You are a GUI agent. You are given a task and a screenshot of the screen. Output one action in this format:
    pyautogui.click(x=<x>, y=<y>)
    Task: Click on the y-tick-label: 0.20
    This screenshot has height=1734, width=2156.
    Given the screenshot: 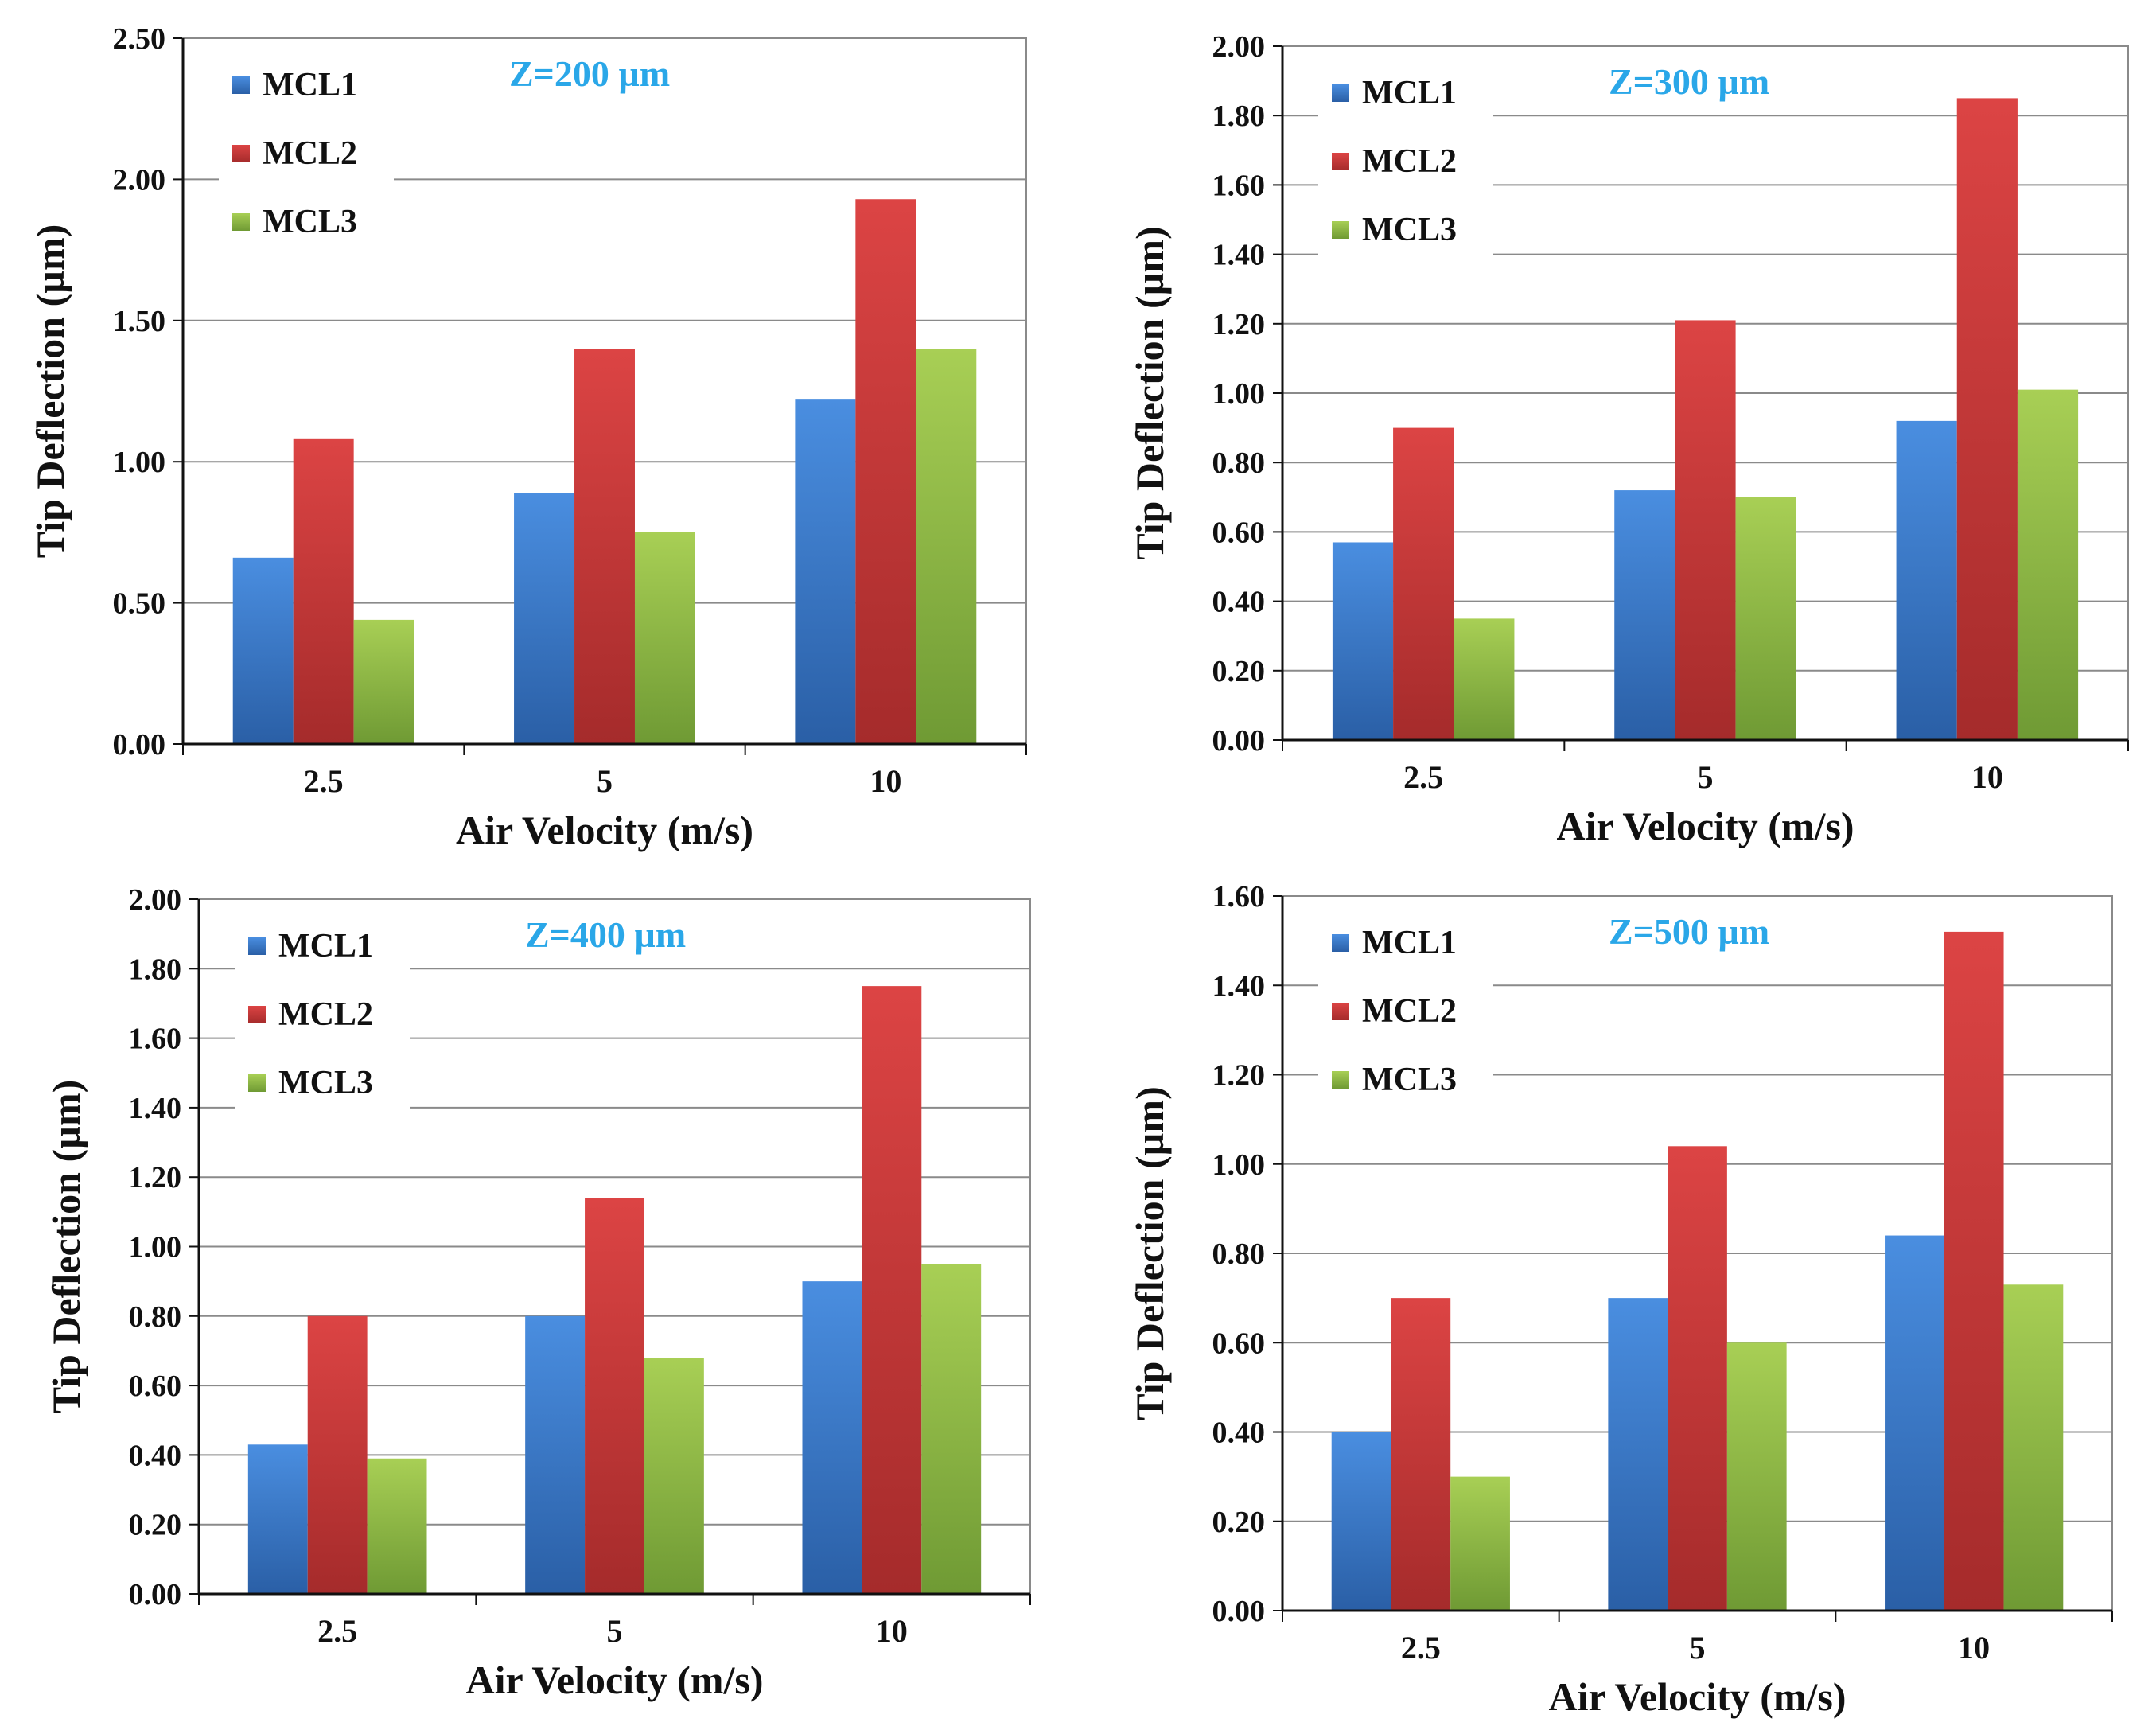 What is the action you would take?
    pyautogui.click(x=1239, y=671)
    